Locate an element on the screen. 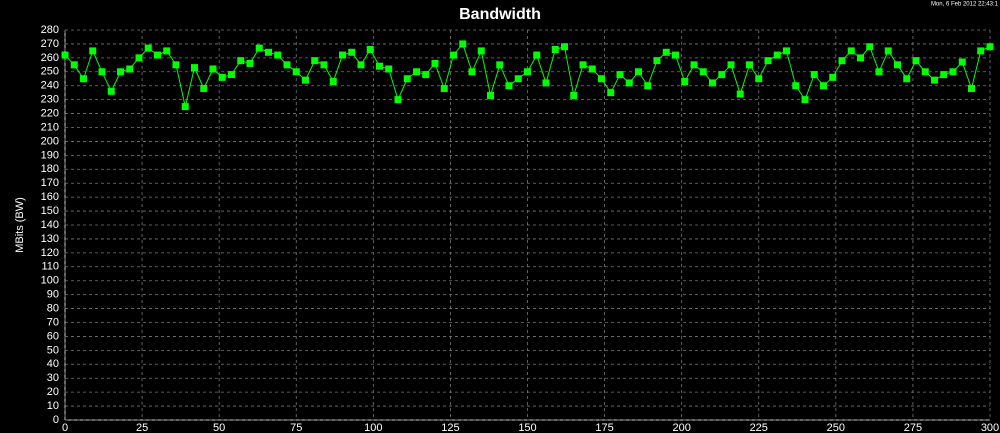 This screenshot has height=433, width=1000. x-tick-label: 150 is located at coordinates (527, 427).